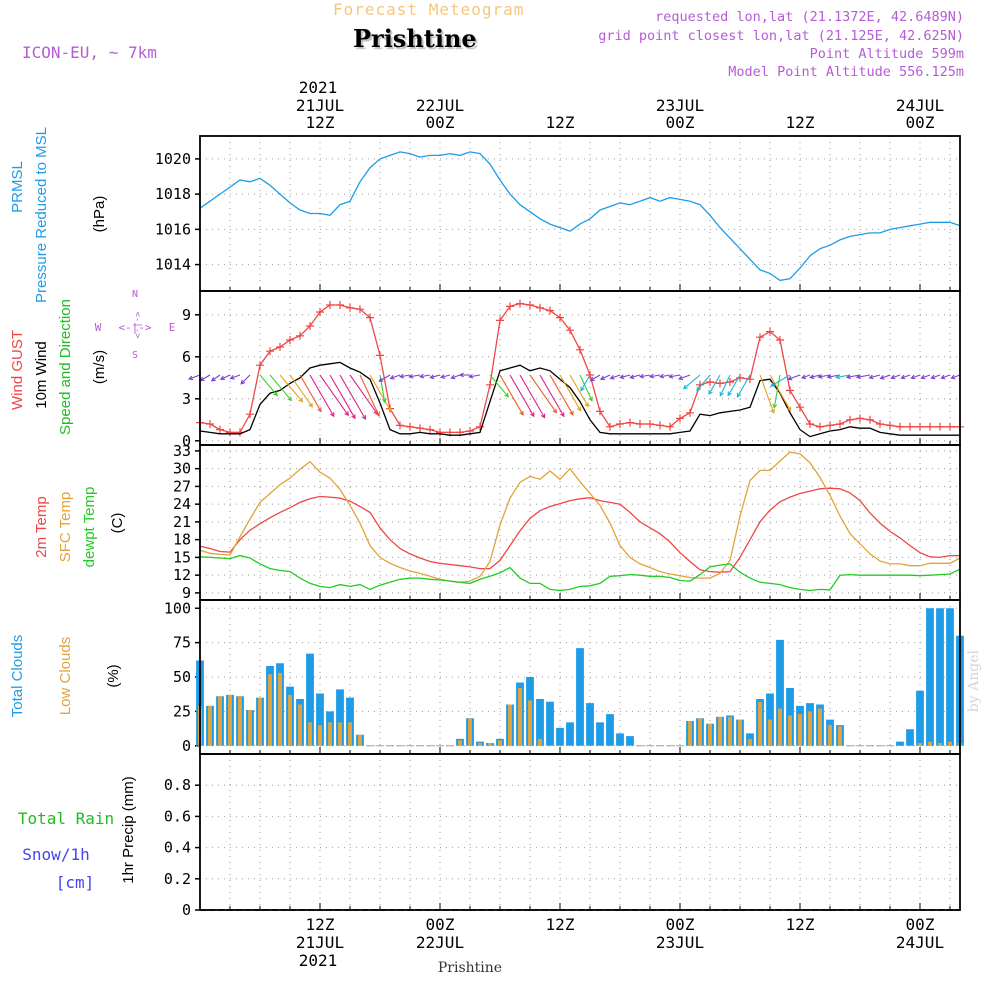 This screenshot has width=1000, height=1000. What do you see at coordinates (177, 848) in the screenshot?
I see `y-tick-label: 0.4` at bounding box center [177, 848].